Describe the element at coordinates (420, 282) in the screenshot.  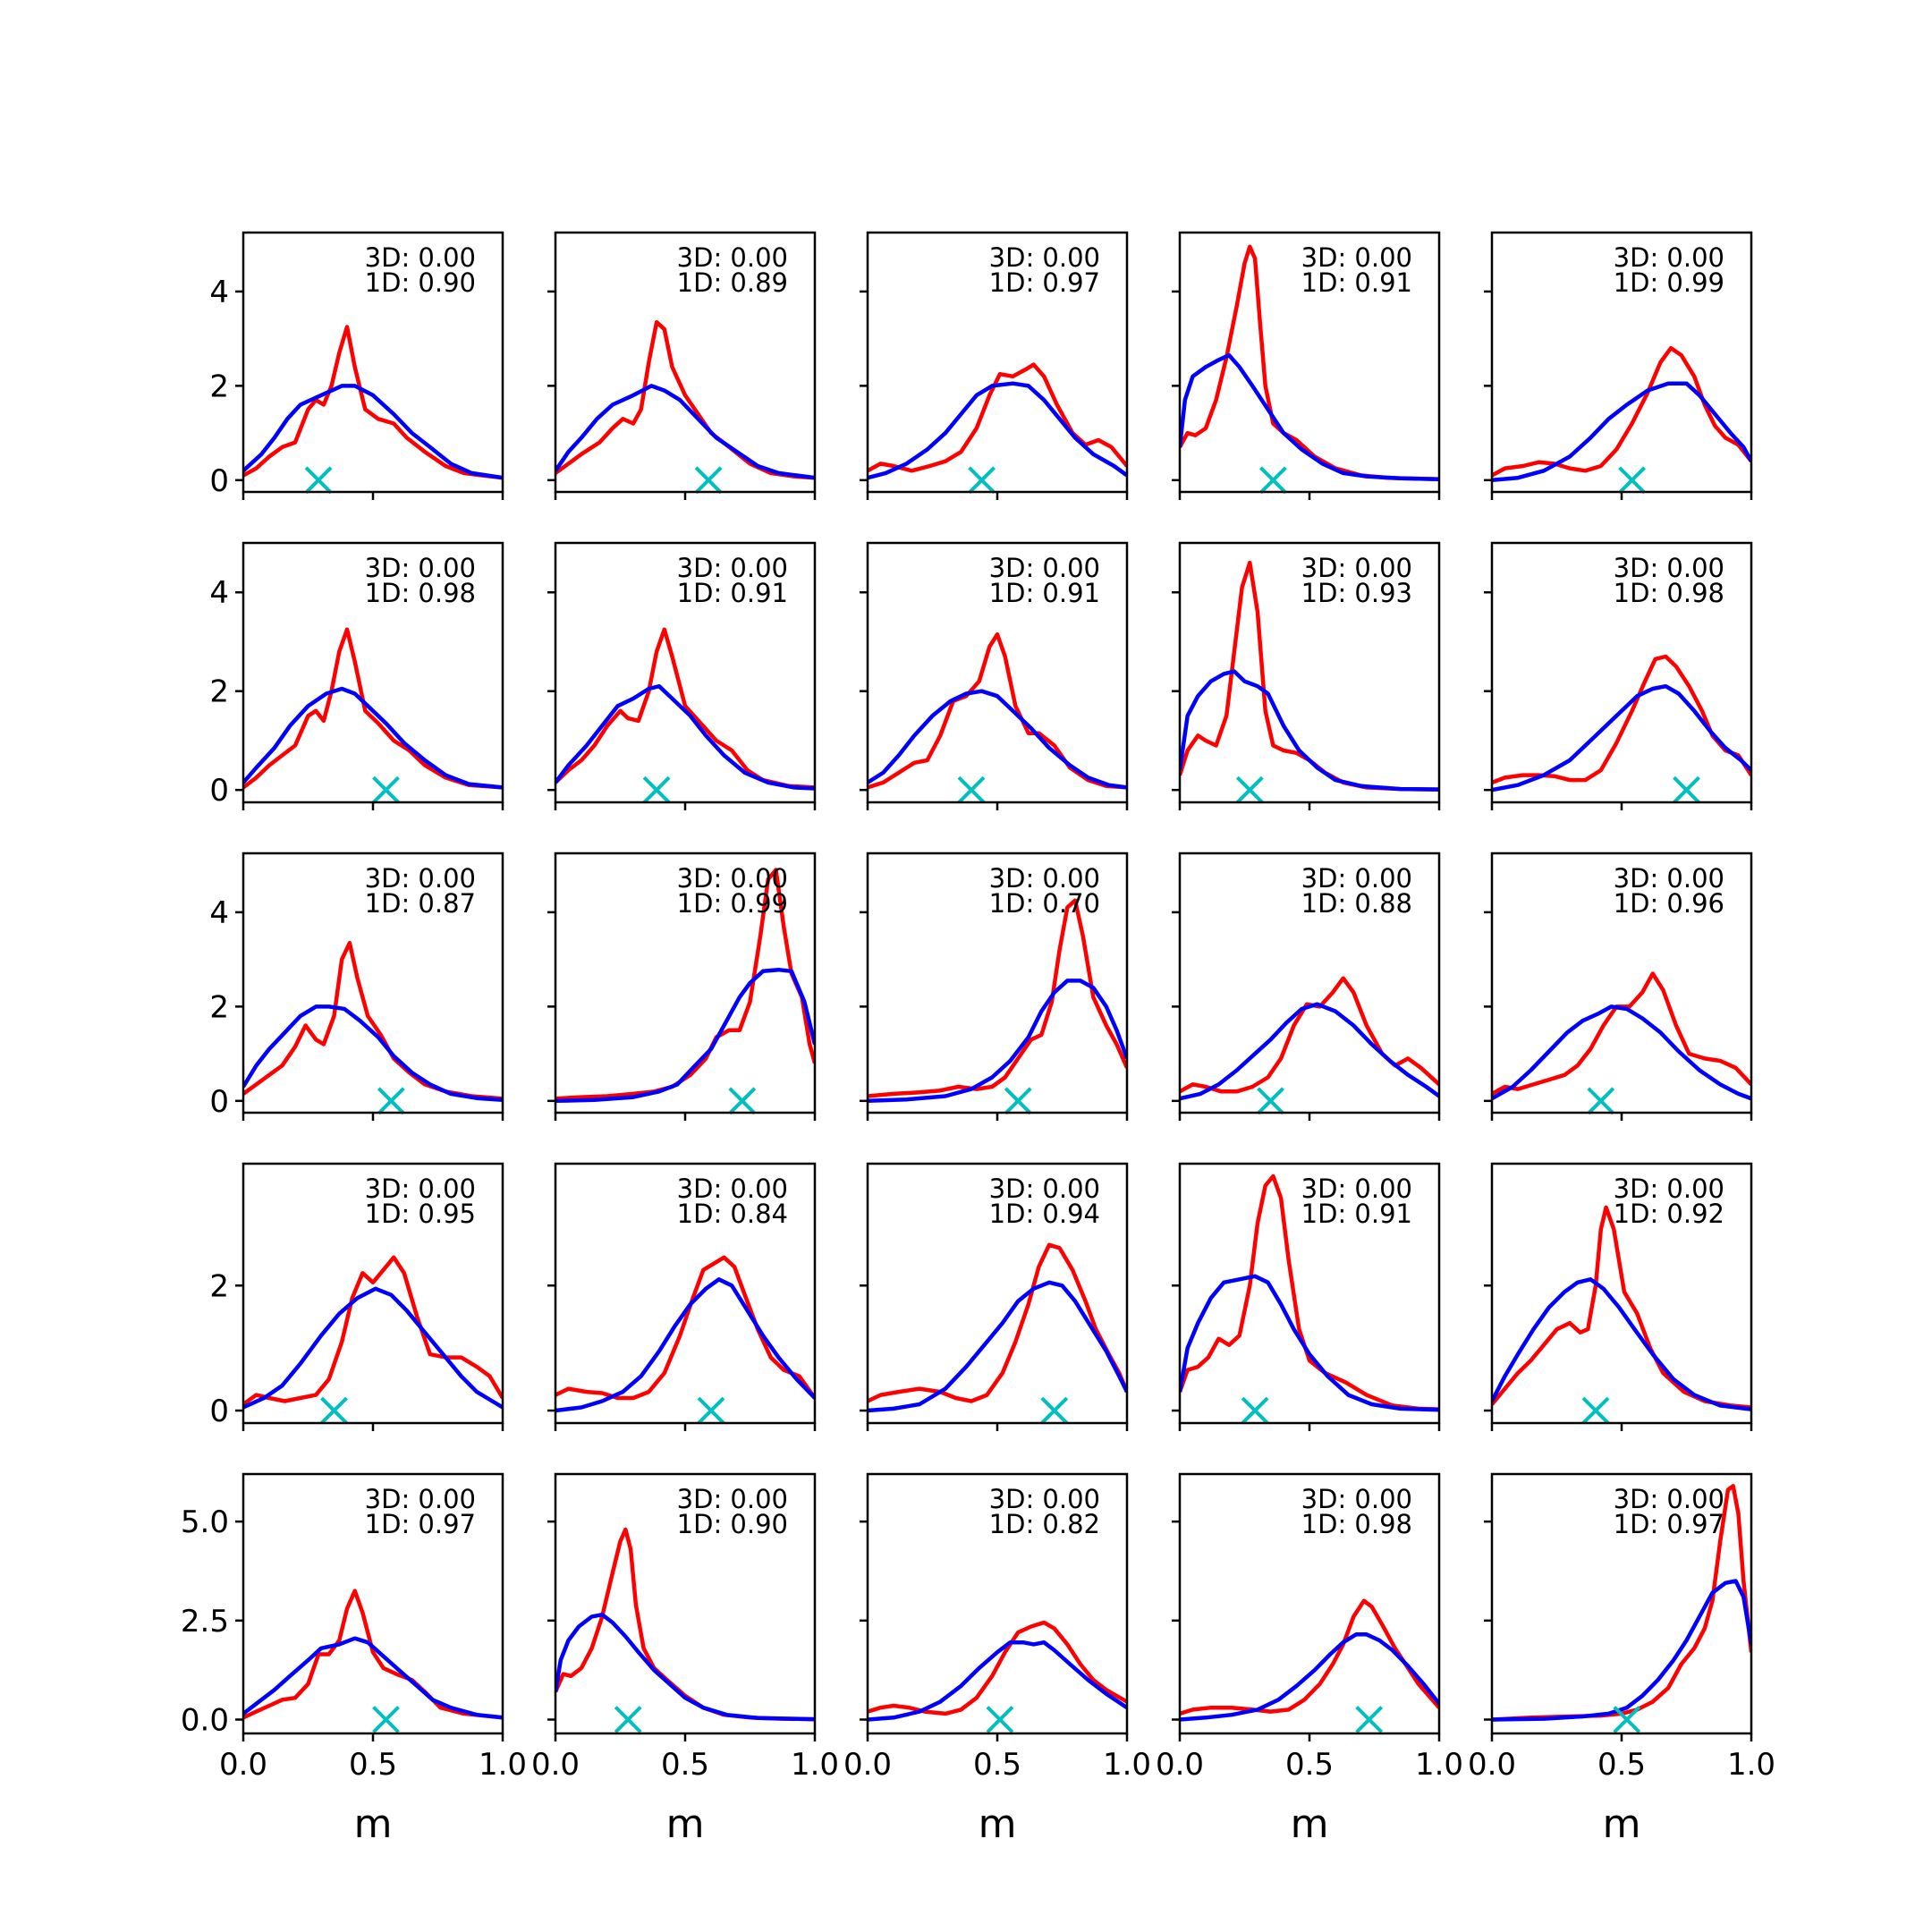
I see `score-annotation: 1D: 0.90` at that location.